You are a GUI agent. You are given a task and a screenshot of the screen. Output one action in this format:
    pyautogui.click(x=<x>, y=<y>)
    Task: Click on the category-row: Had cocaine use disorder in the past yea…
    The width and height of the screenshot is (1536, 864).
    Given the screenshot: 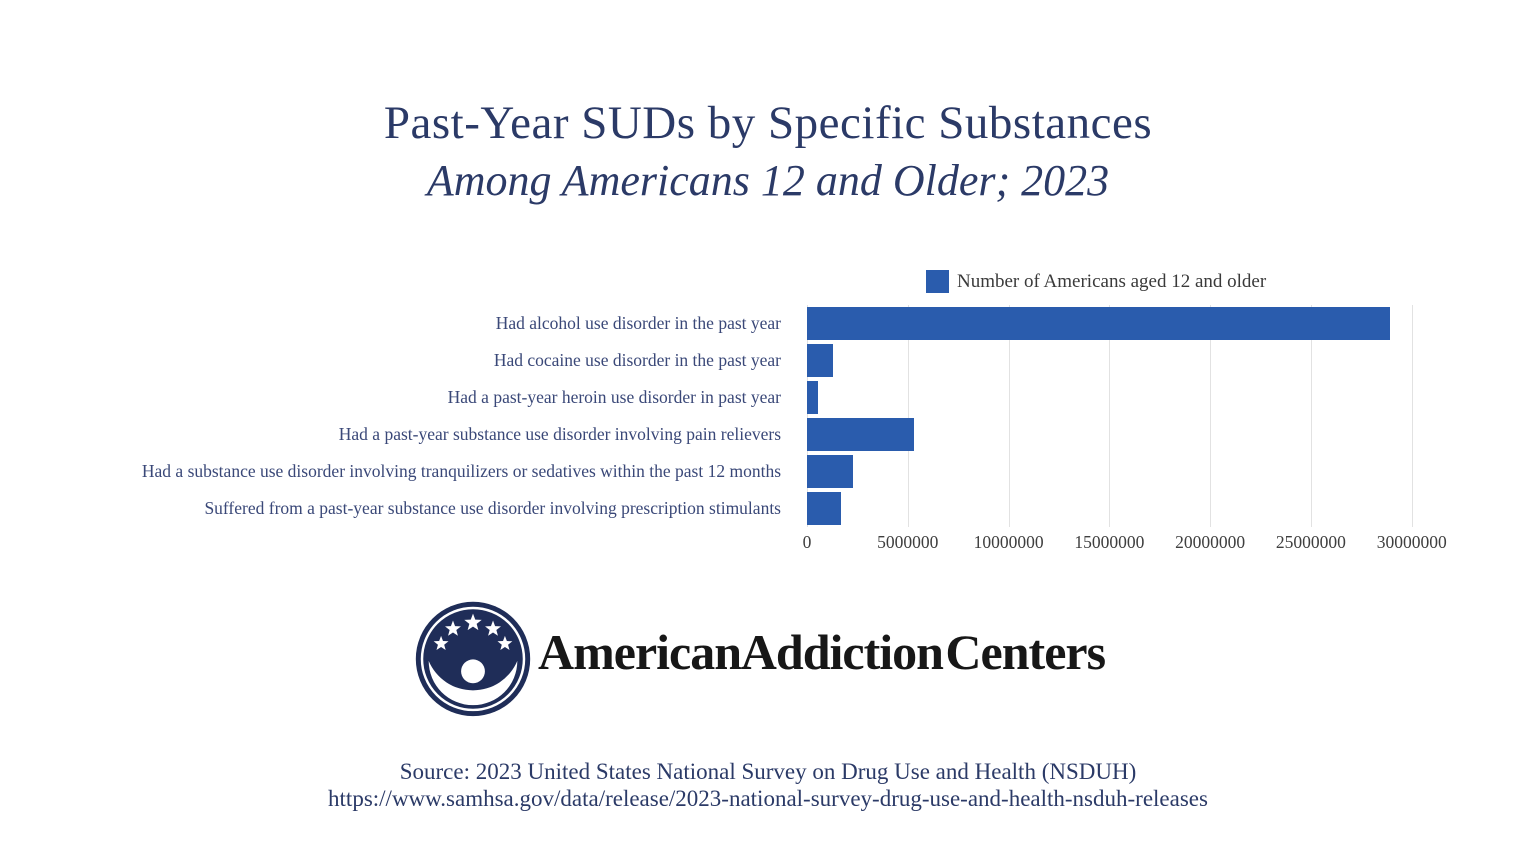 What is the action you would take?
    pyautogui.click(x=397, y=360)
    